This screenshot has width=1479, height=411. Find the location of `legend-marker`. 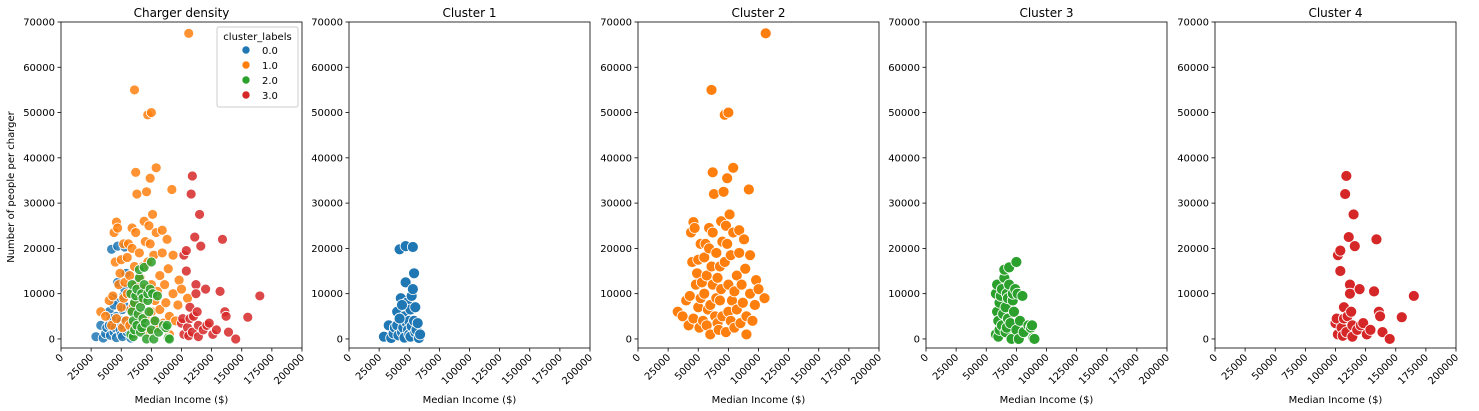

legend-marker is located at coordinates (246, 50).